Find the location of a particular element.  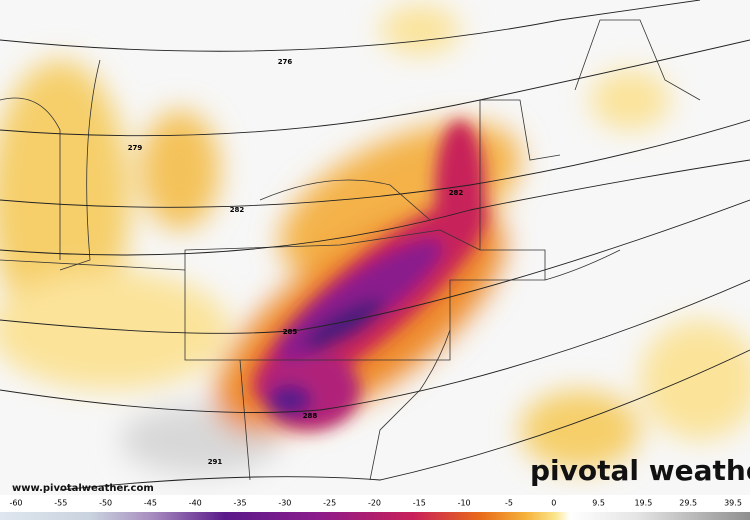

colorbar-label: -40 is located at coordinates (195, 503).